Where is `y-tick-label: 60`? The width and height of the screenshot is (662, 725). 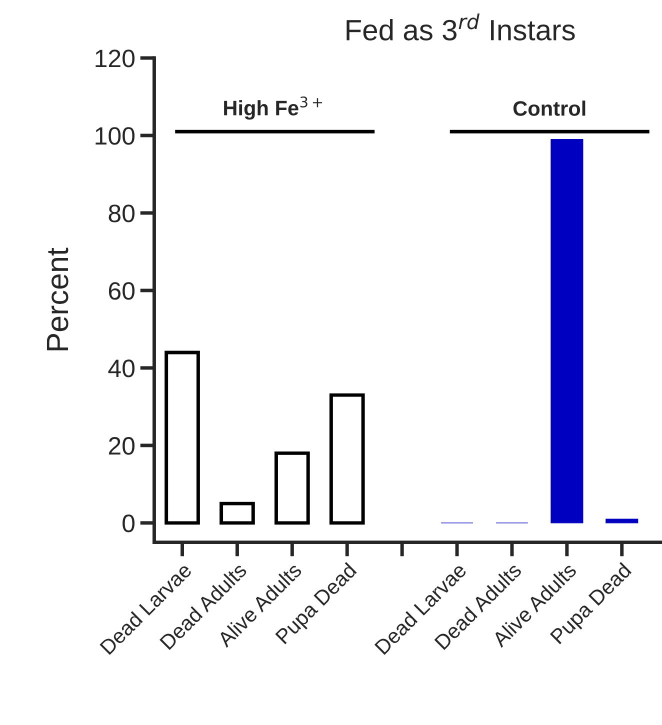
y-tick-label: 60 is located at coordinates (121, 291).